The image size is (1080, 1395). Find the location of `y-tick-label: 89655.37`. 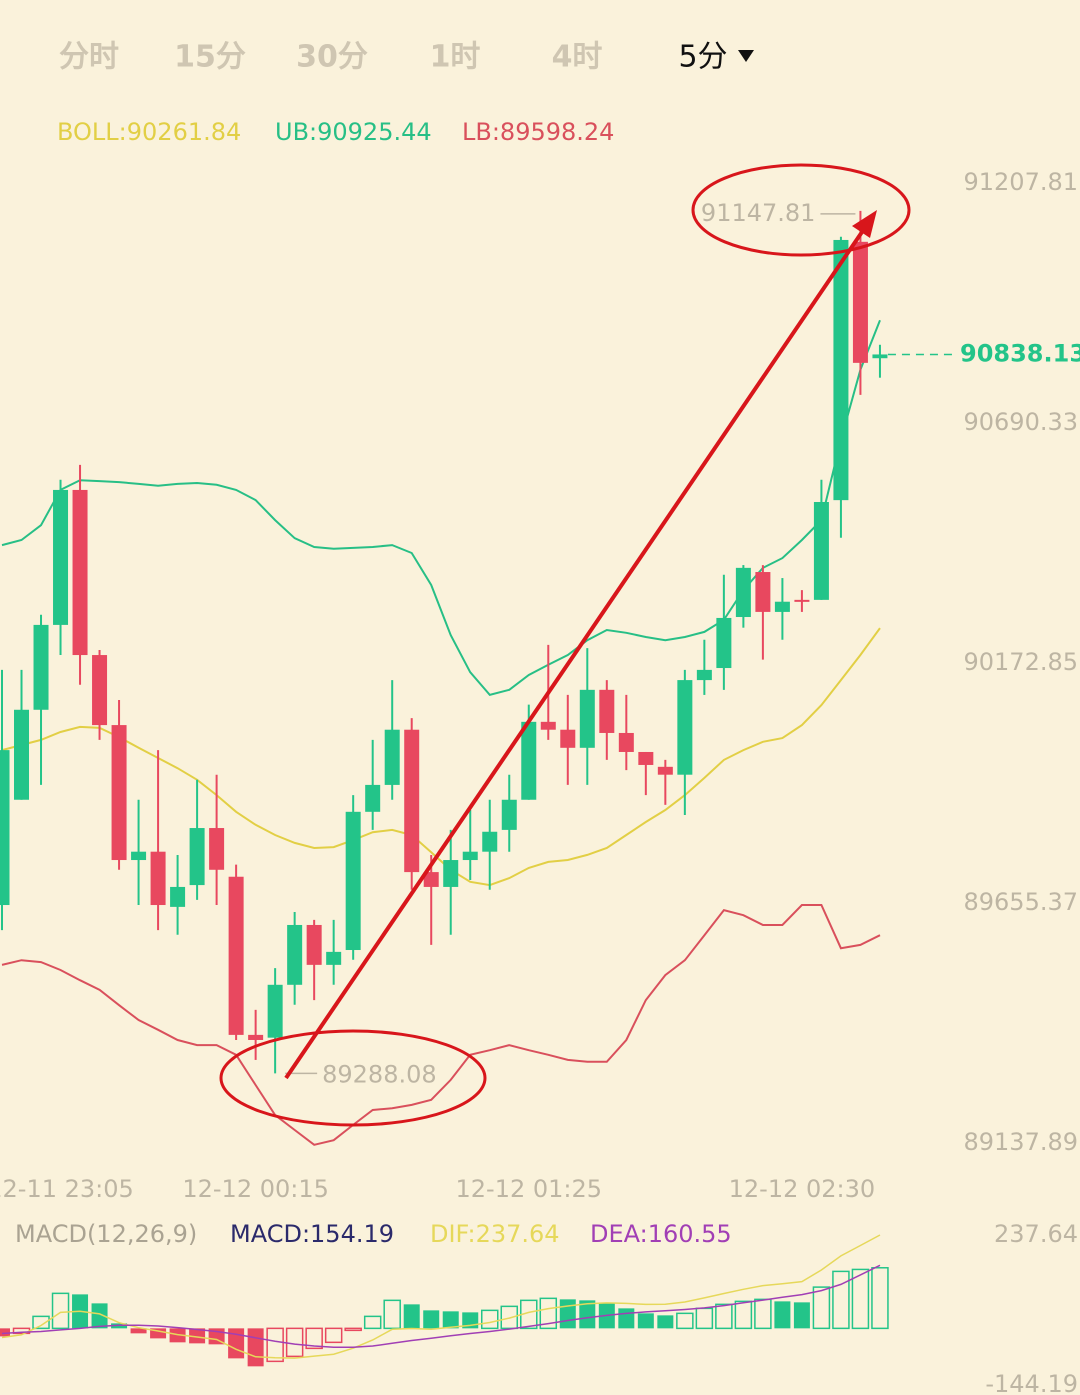

y-tick-label: 89655.37 is located at coordinates (1020, 902).